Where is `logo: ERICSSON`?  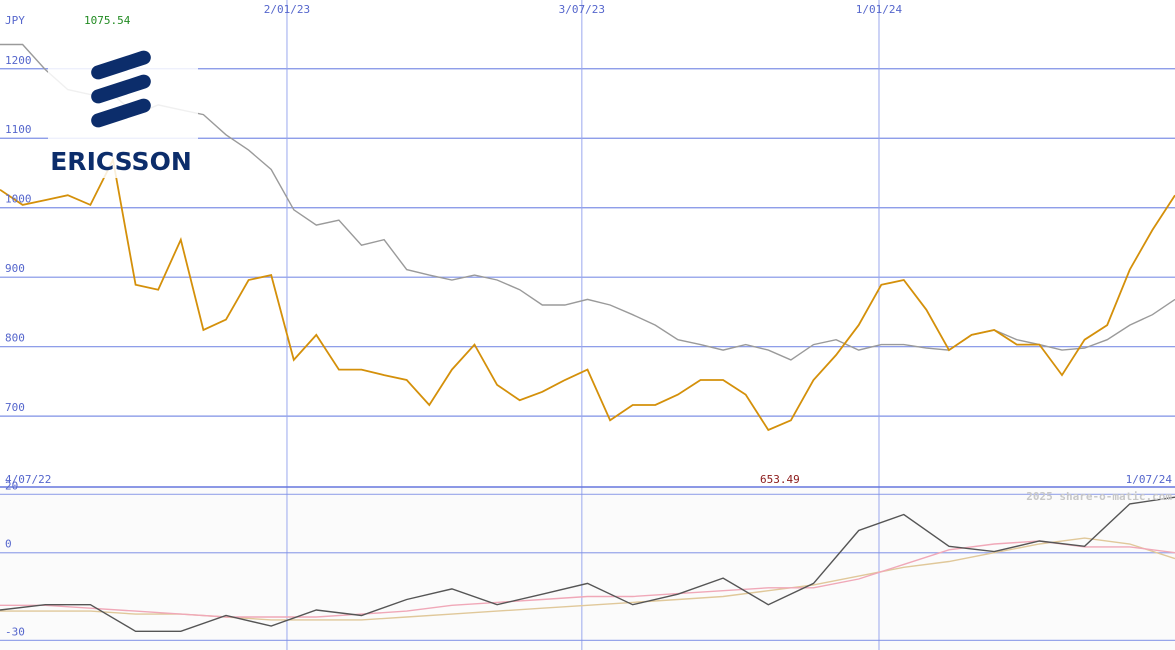 logo: ERICSSON is located at coordinates (123, 113).